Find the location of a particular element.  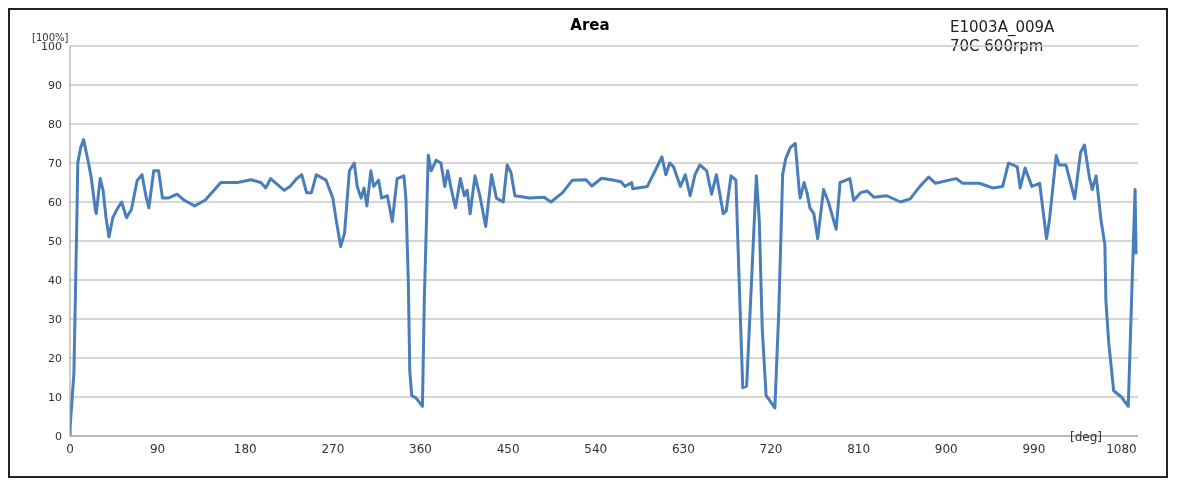

chart-title: Area is located at coordinates (590, 25).